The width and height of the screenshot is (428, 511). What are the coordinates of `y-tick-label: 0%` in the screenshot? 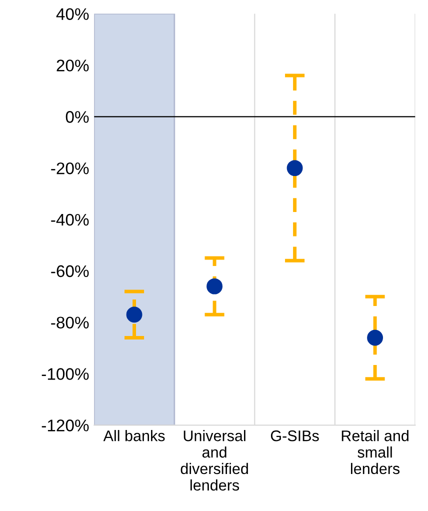 It's located at (77, 117).